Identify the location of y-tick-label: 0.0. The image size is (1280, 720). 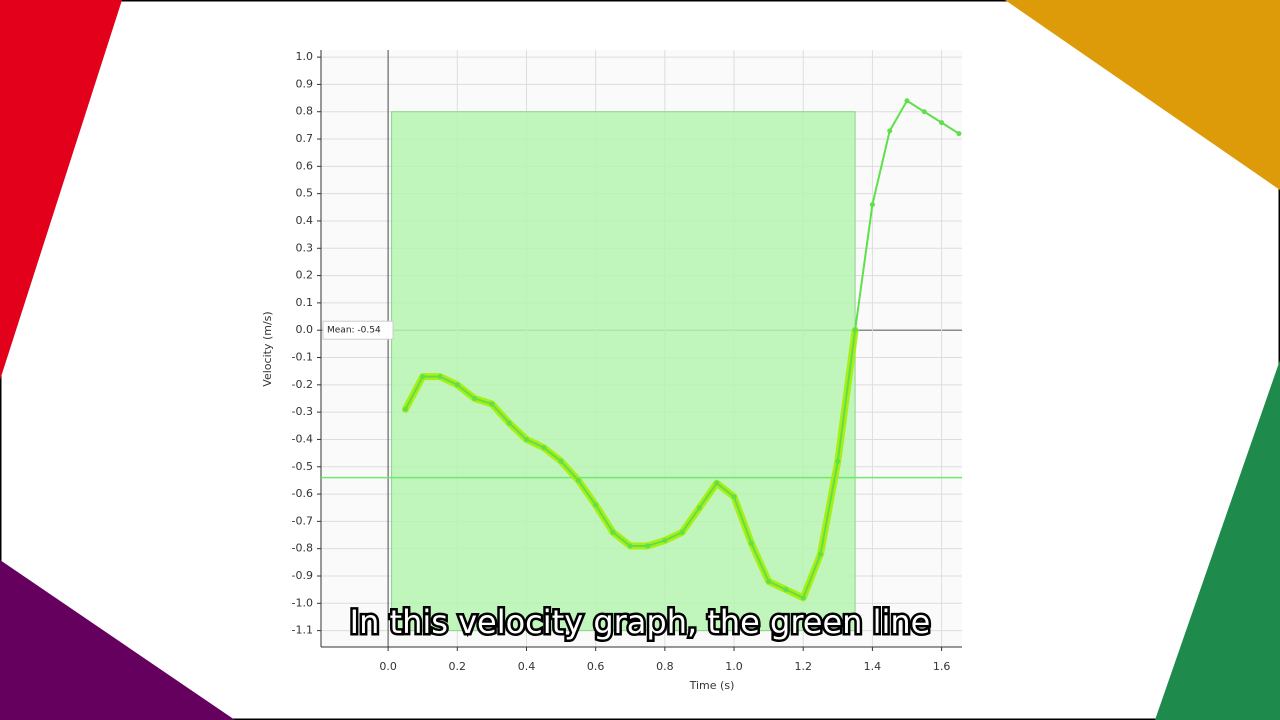
(305, 329).